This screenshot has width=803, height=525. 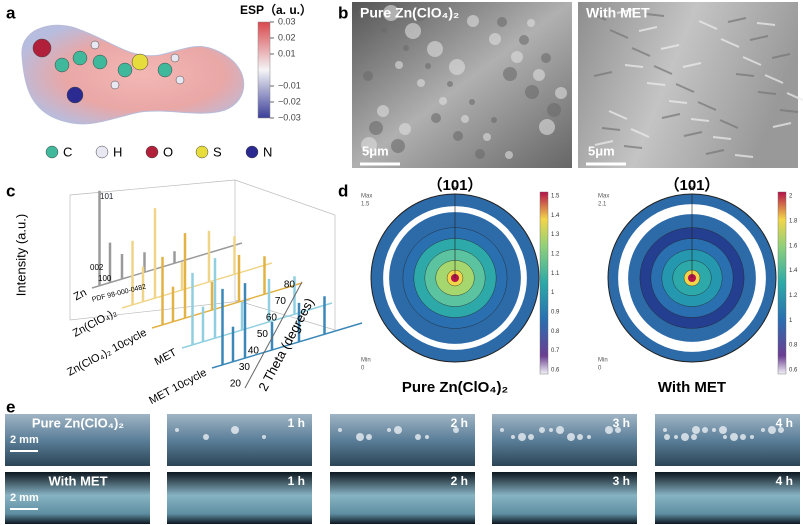 I want to click on y-axis-label: Intensity (a.u.), so click(x=20, y=255).